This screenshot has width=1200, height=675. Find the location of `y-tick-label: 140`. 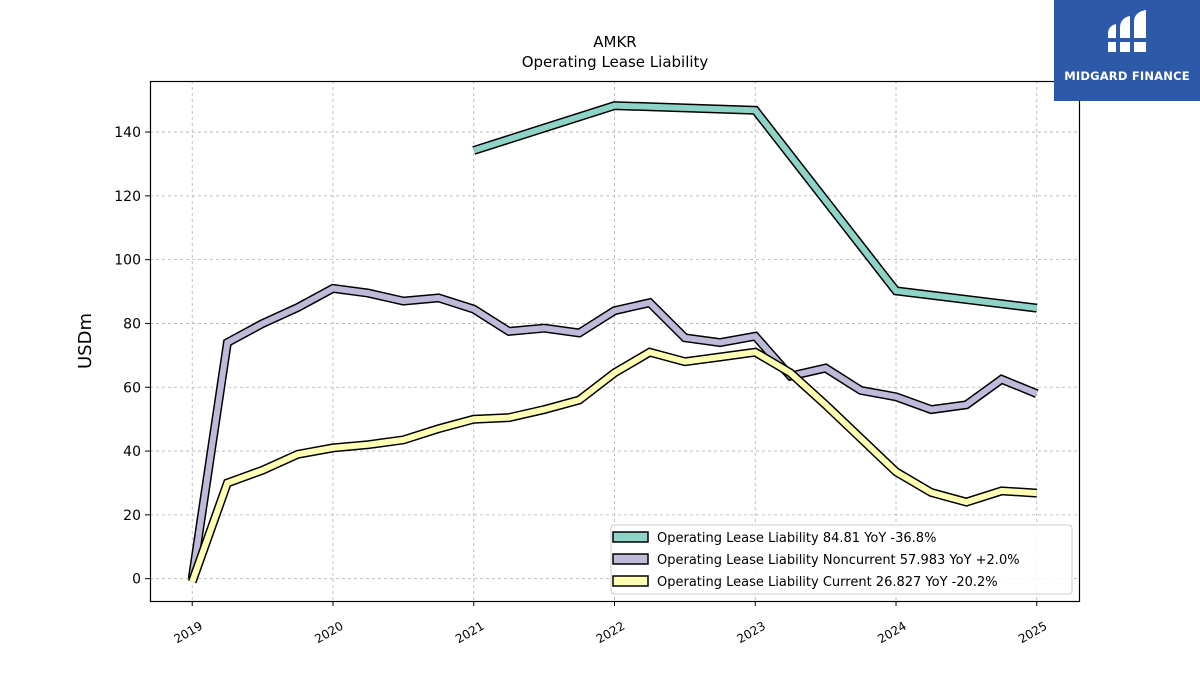

y-tick-label: 140 is located at coordinates (127, 133).